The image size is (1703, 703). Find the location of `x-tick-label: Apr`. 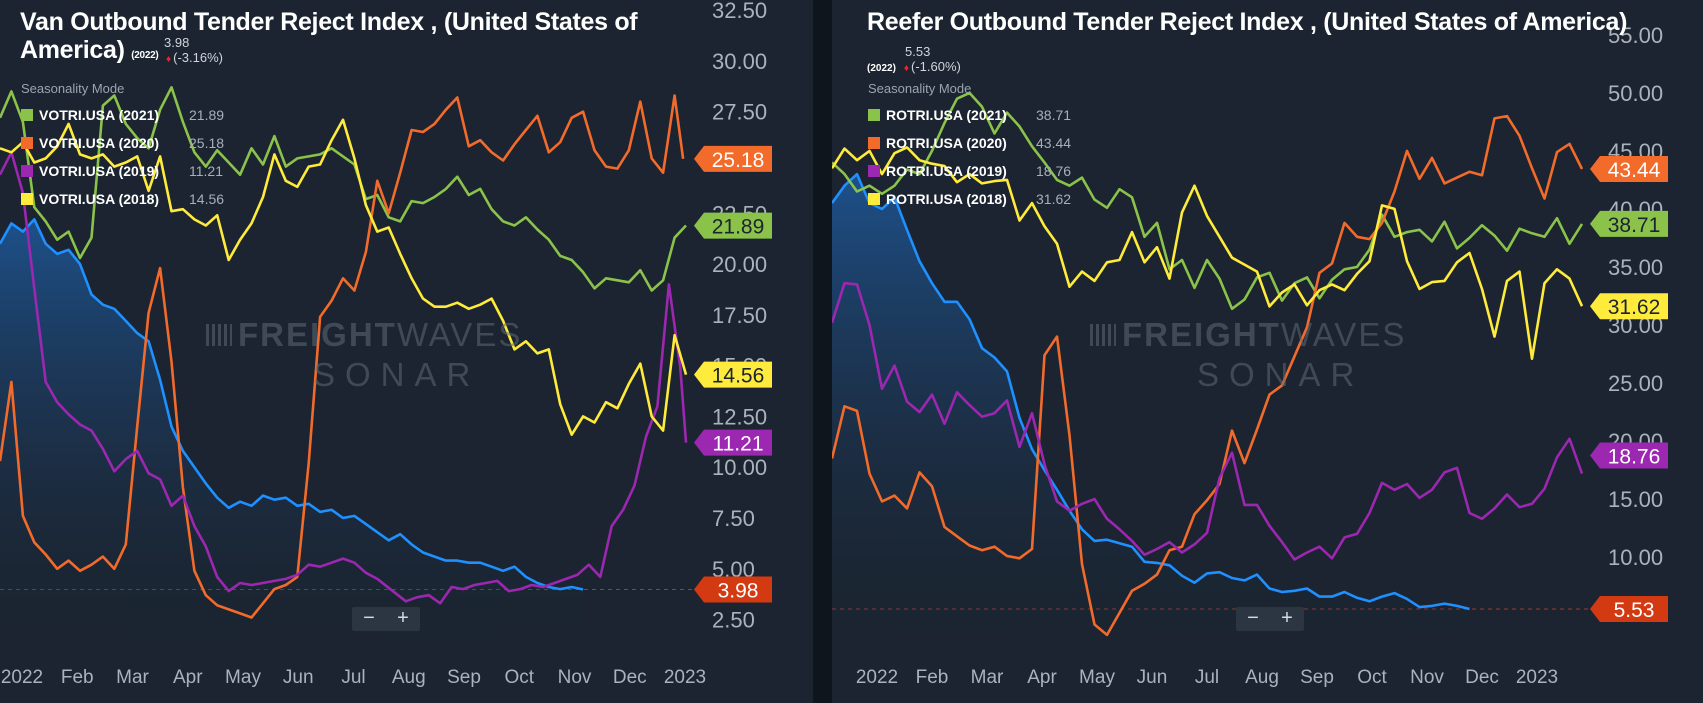

x-tick-label: Apr is located at coordinates (188, 677).